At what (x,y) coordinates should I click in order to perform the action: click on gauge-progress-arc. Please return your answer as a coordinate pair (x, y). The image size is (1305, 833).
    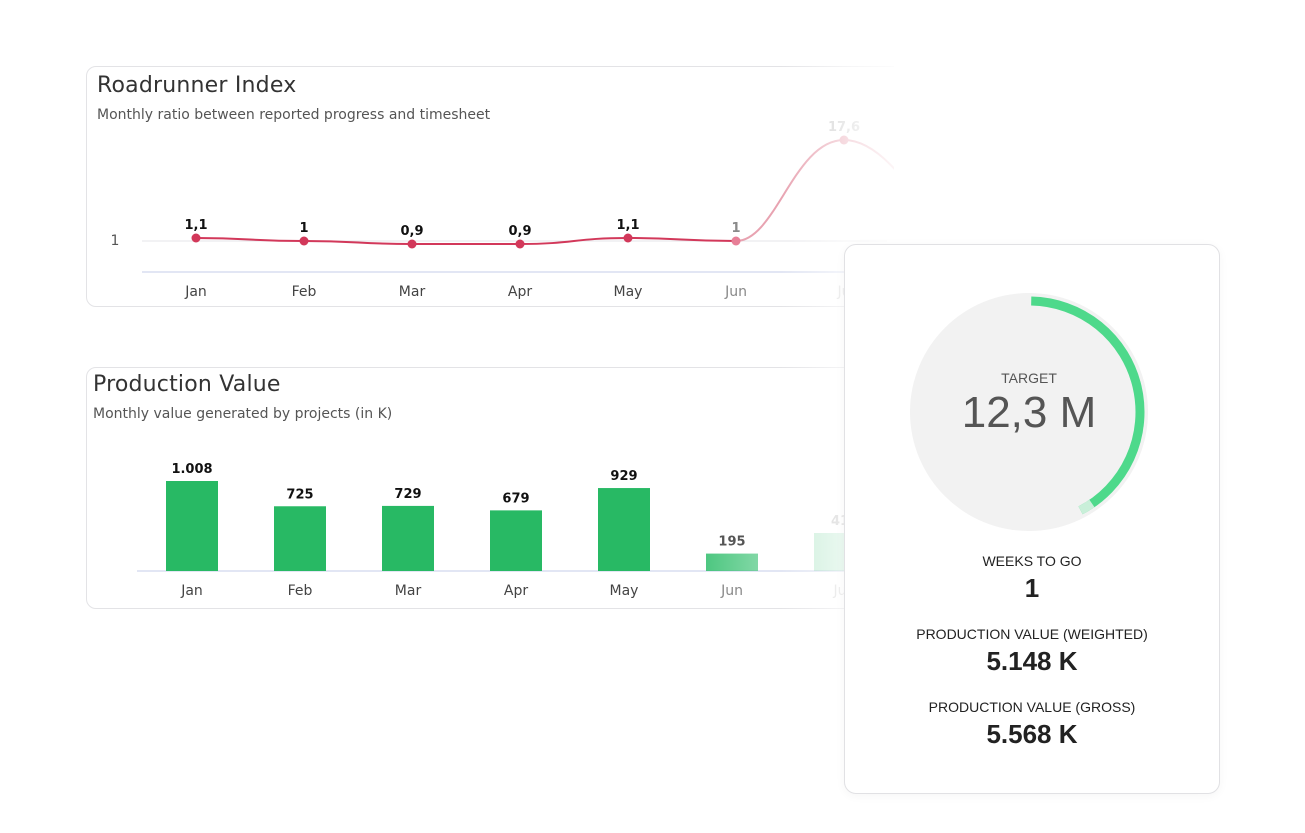
    Looking at the image, I should click on (1088, 405).